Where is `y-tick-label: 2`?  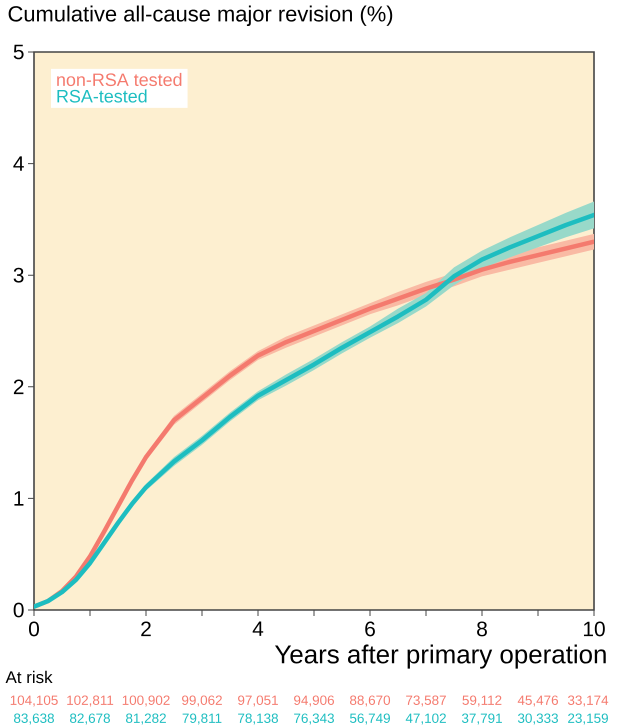
y-tick-label: 2 is located at coordinates (19, 386).